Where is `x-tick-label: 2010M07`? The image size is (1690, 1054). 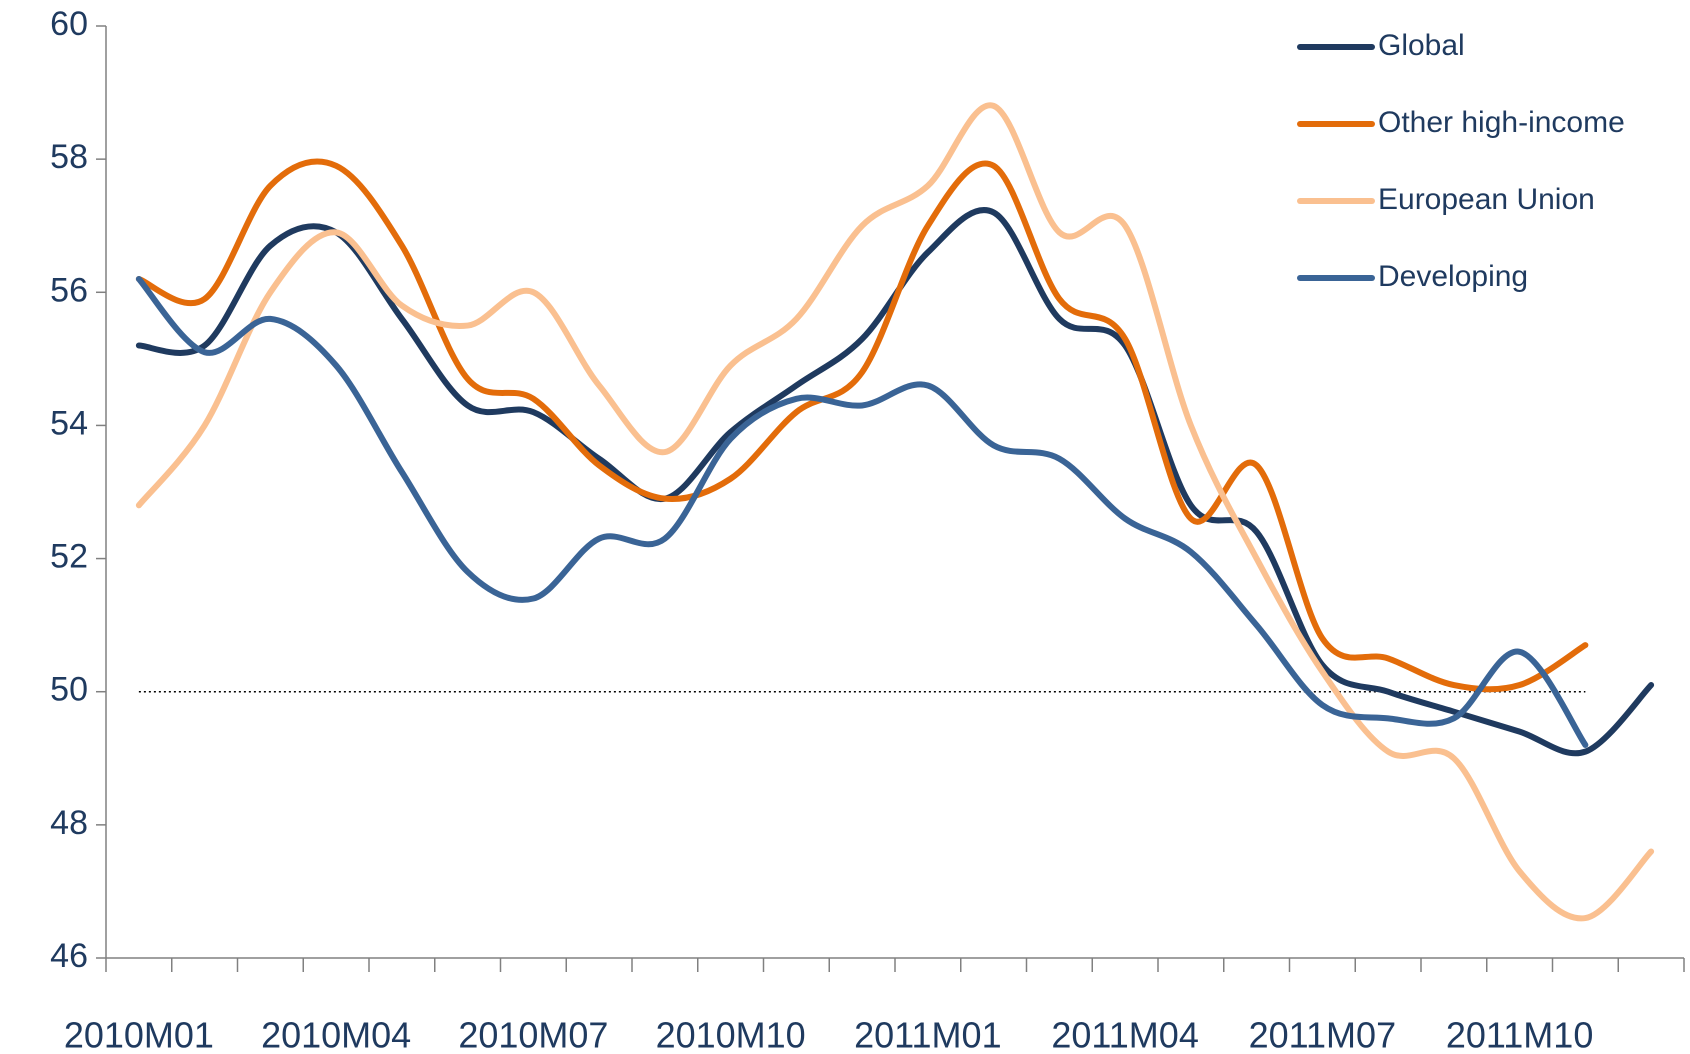
x-tick-label: 2010M07 is located at coordinates (533, 1034).